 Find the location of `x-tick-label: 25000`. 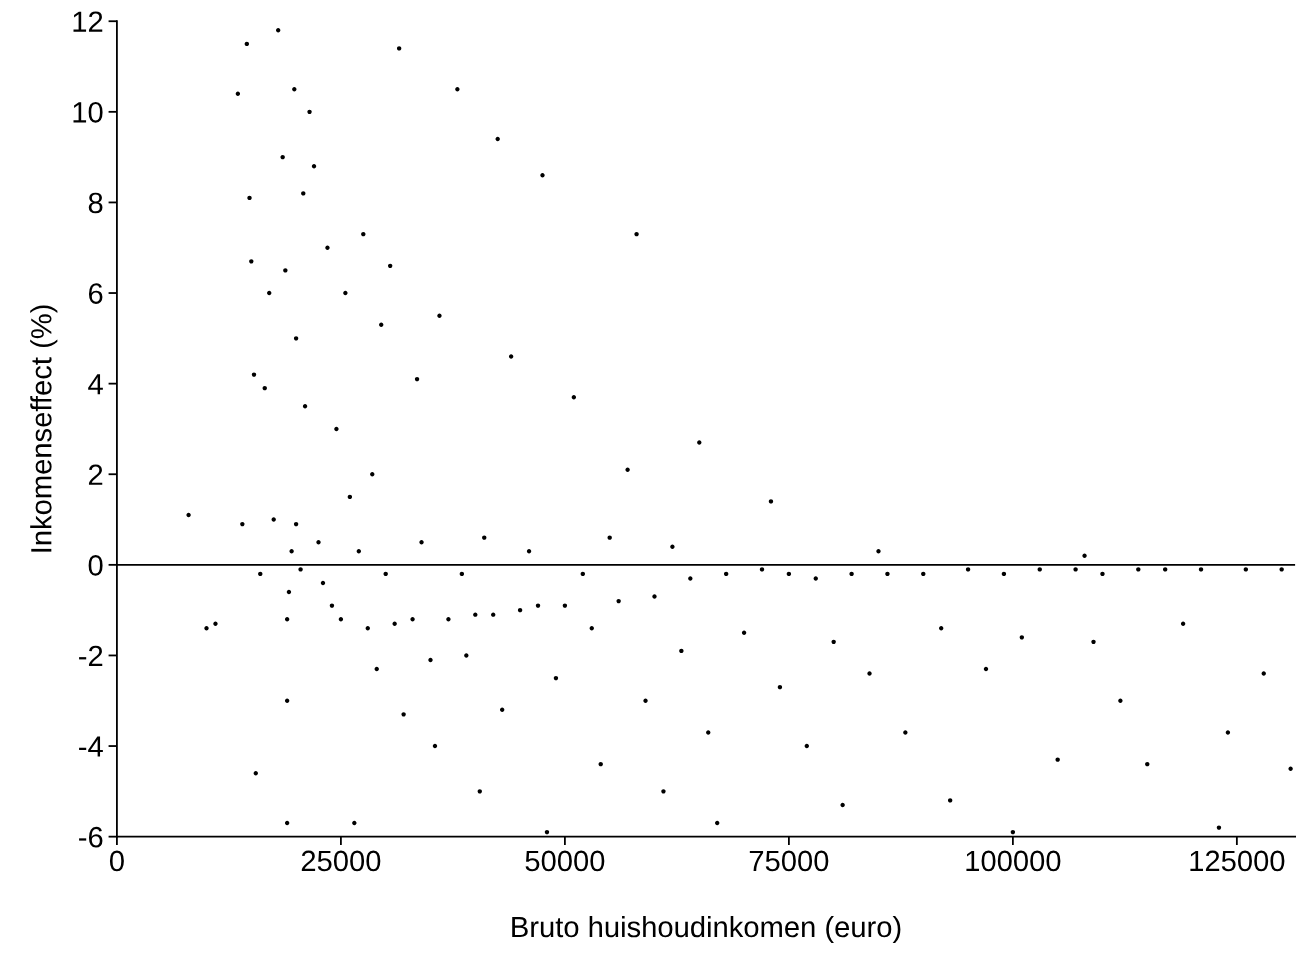

x-tick-label: 25000 is located at coordinates (341, 861).